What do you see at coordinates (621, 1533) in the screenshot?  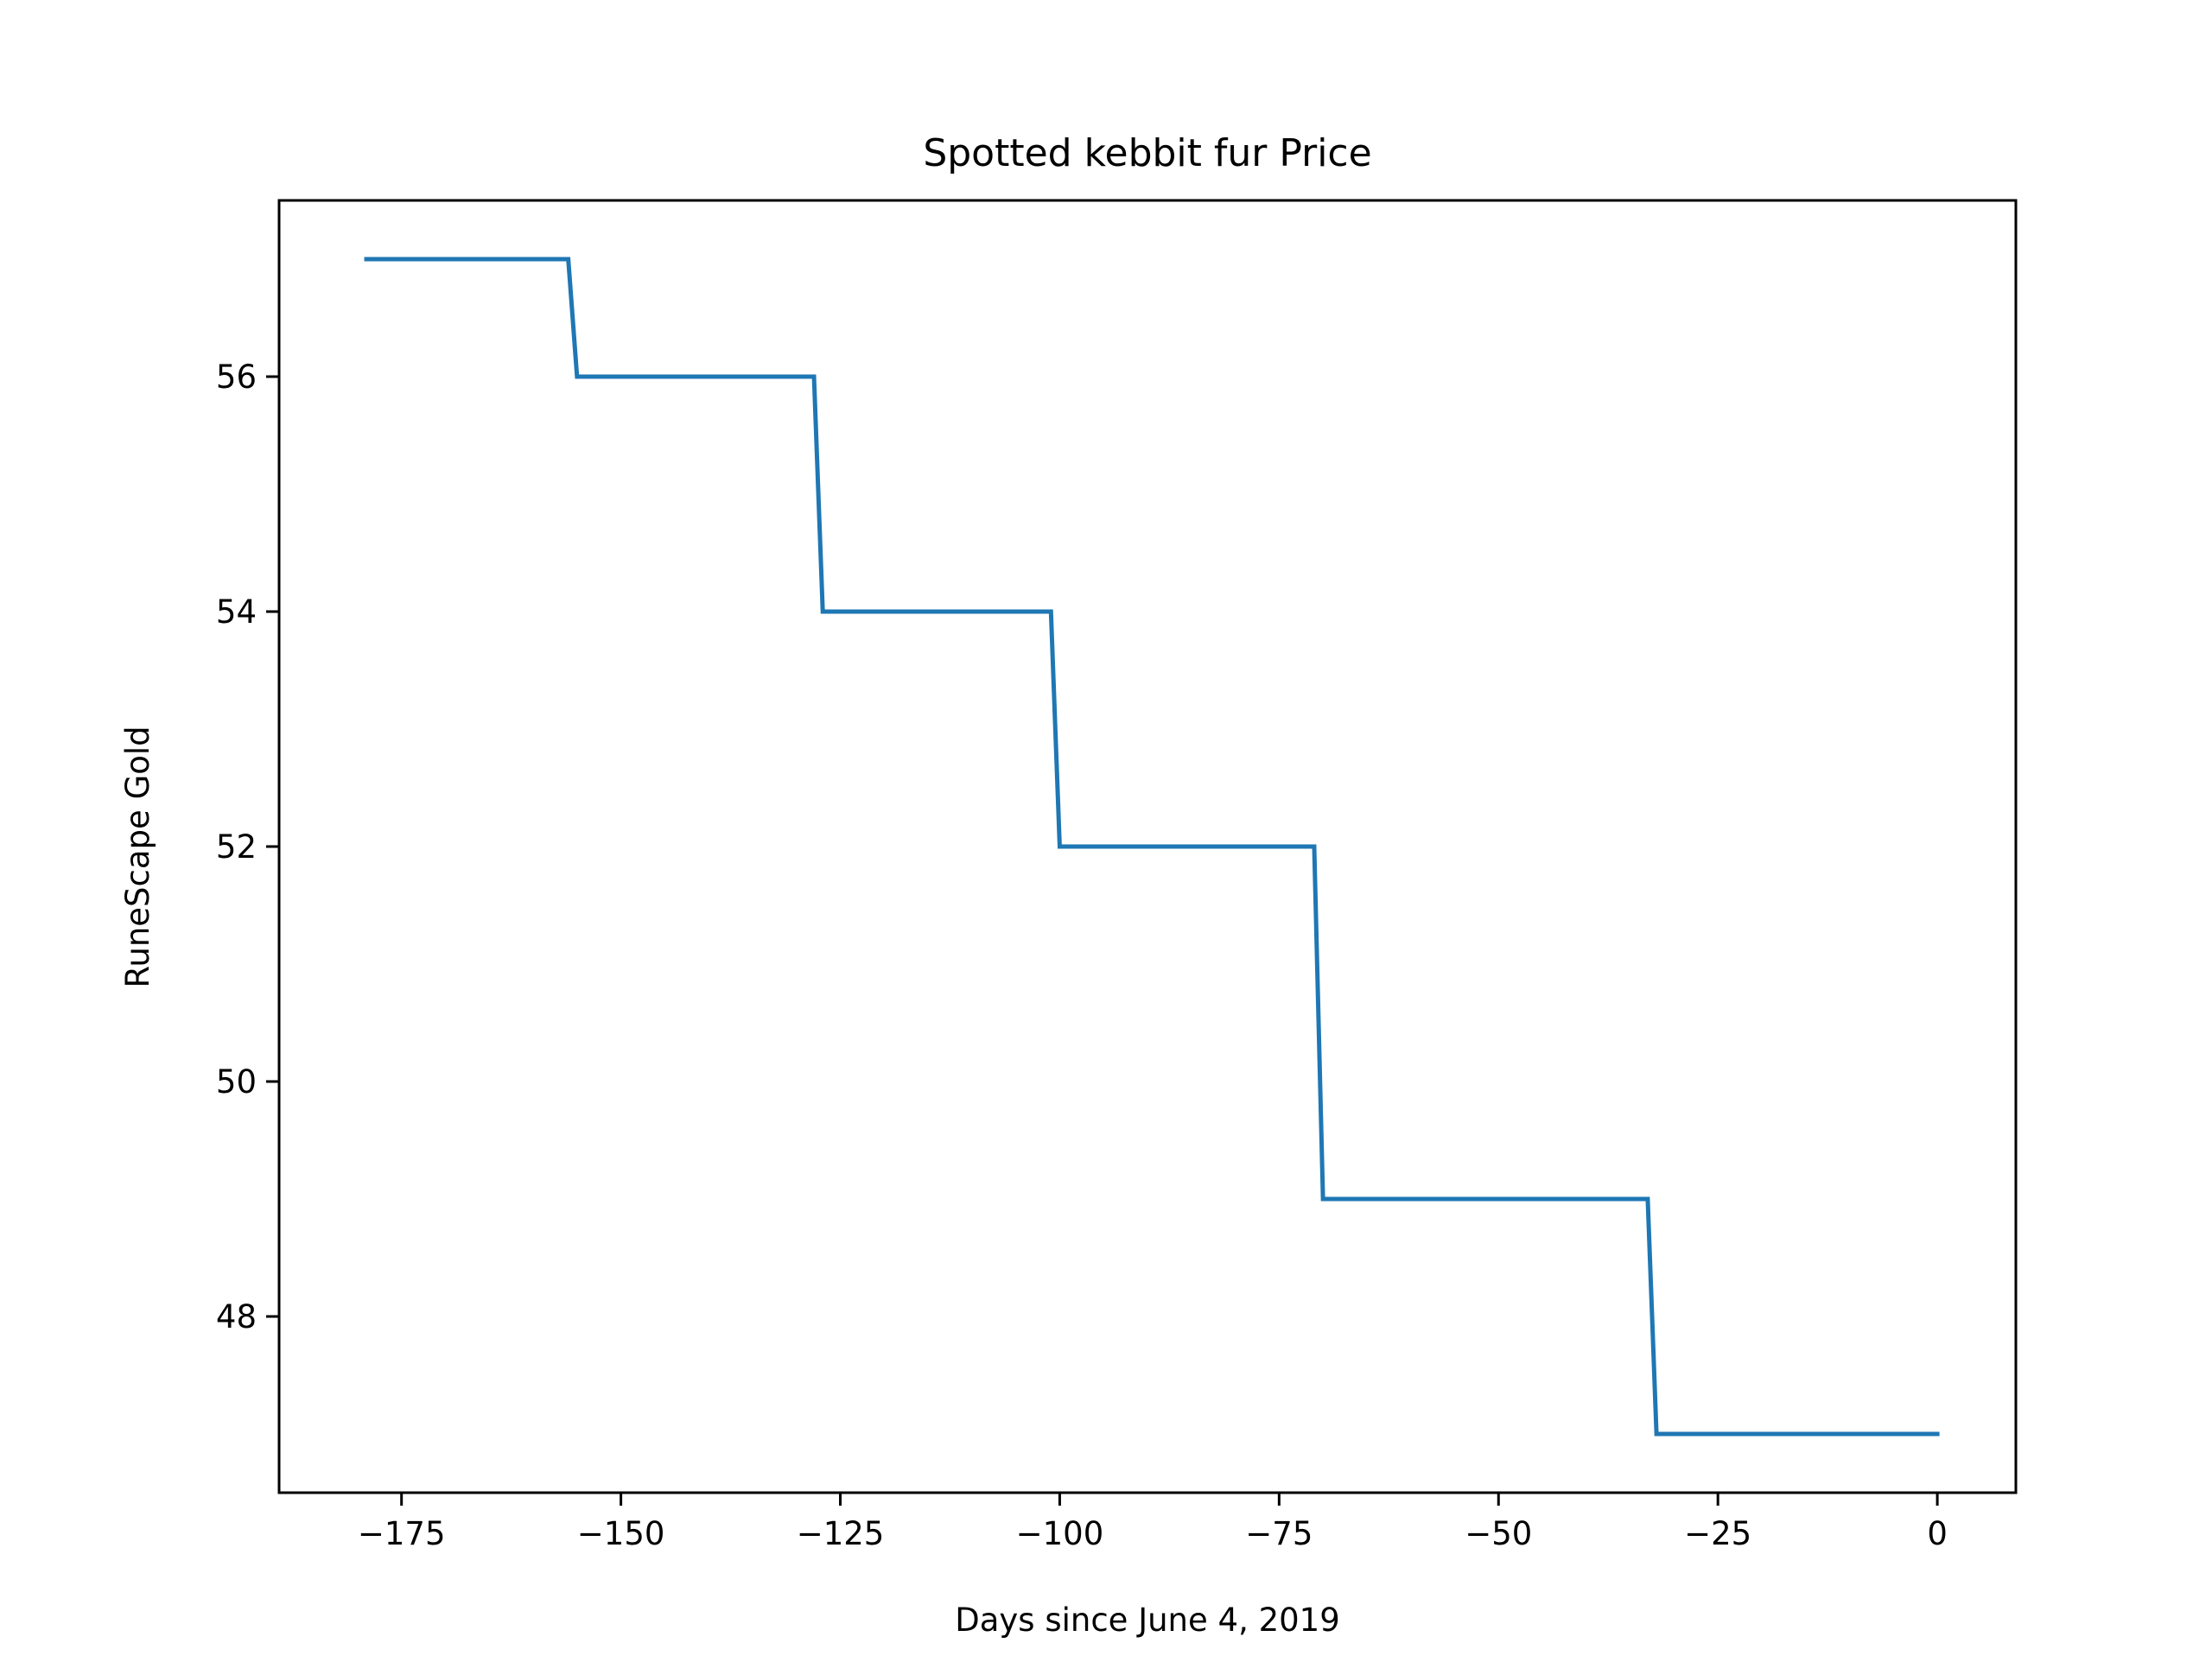 I see `x-tick-label: −150` at bounding box center [621, 1533].